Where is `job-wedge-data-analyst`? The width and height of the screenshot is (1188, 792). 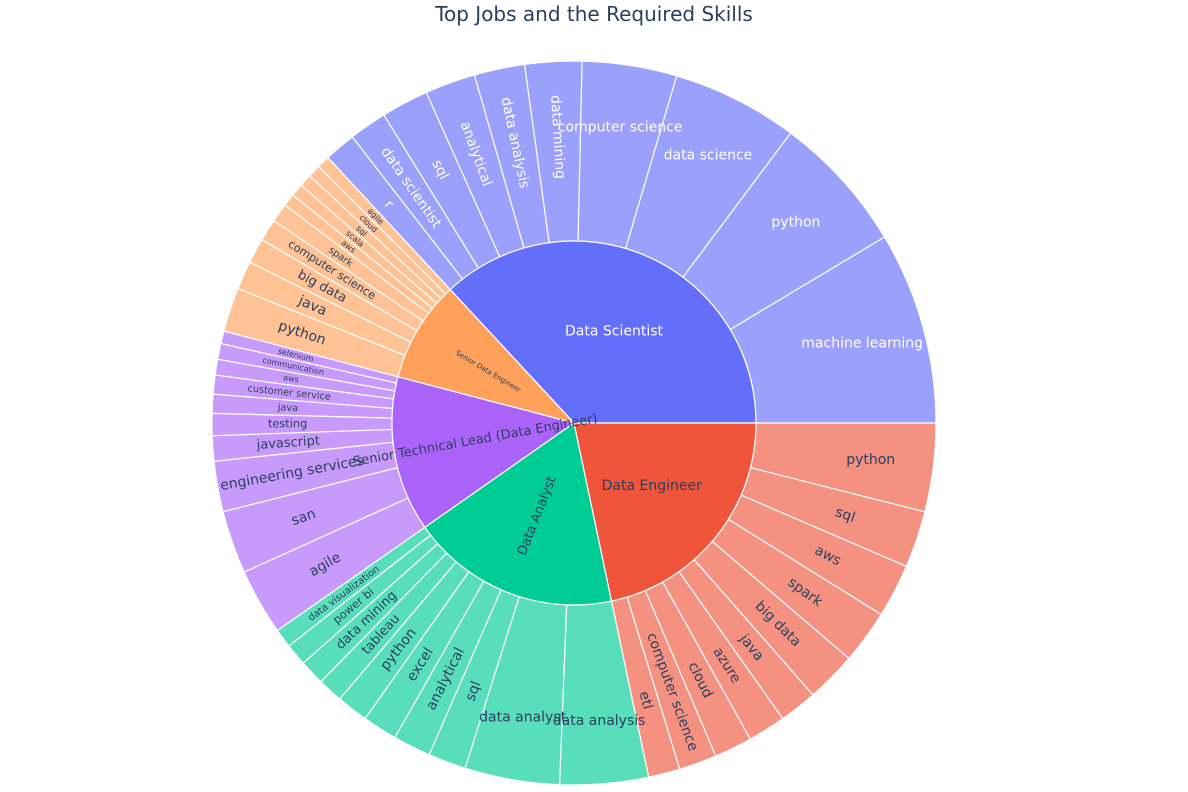 job-wedge-data-analyst is located at coordinates (518, 513).